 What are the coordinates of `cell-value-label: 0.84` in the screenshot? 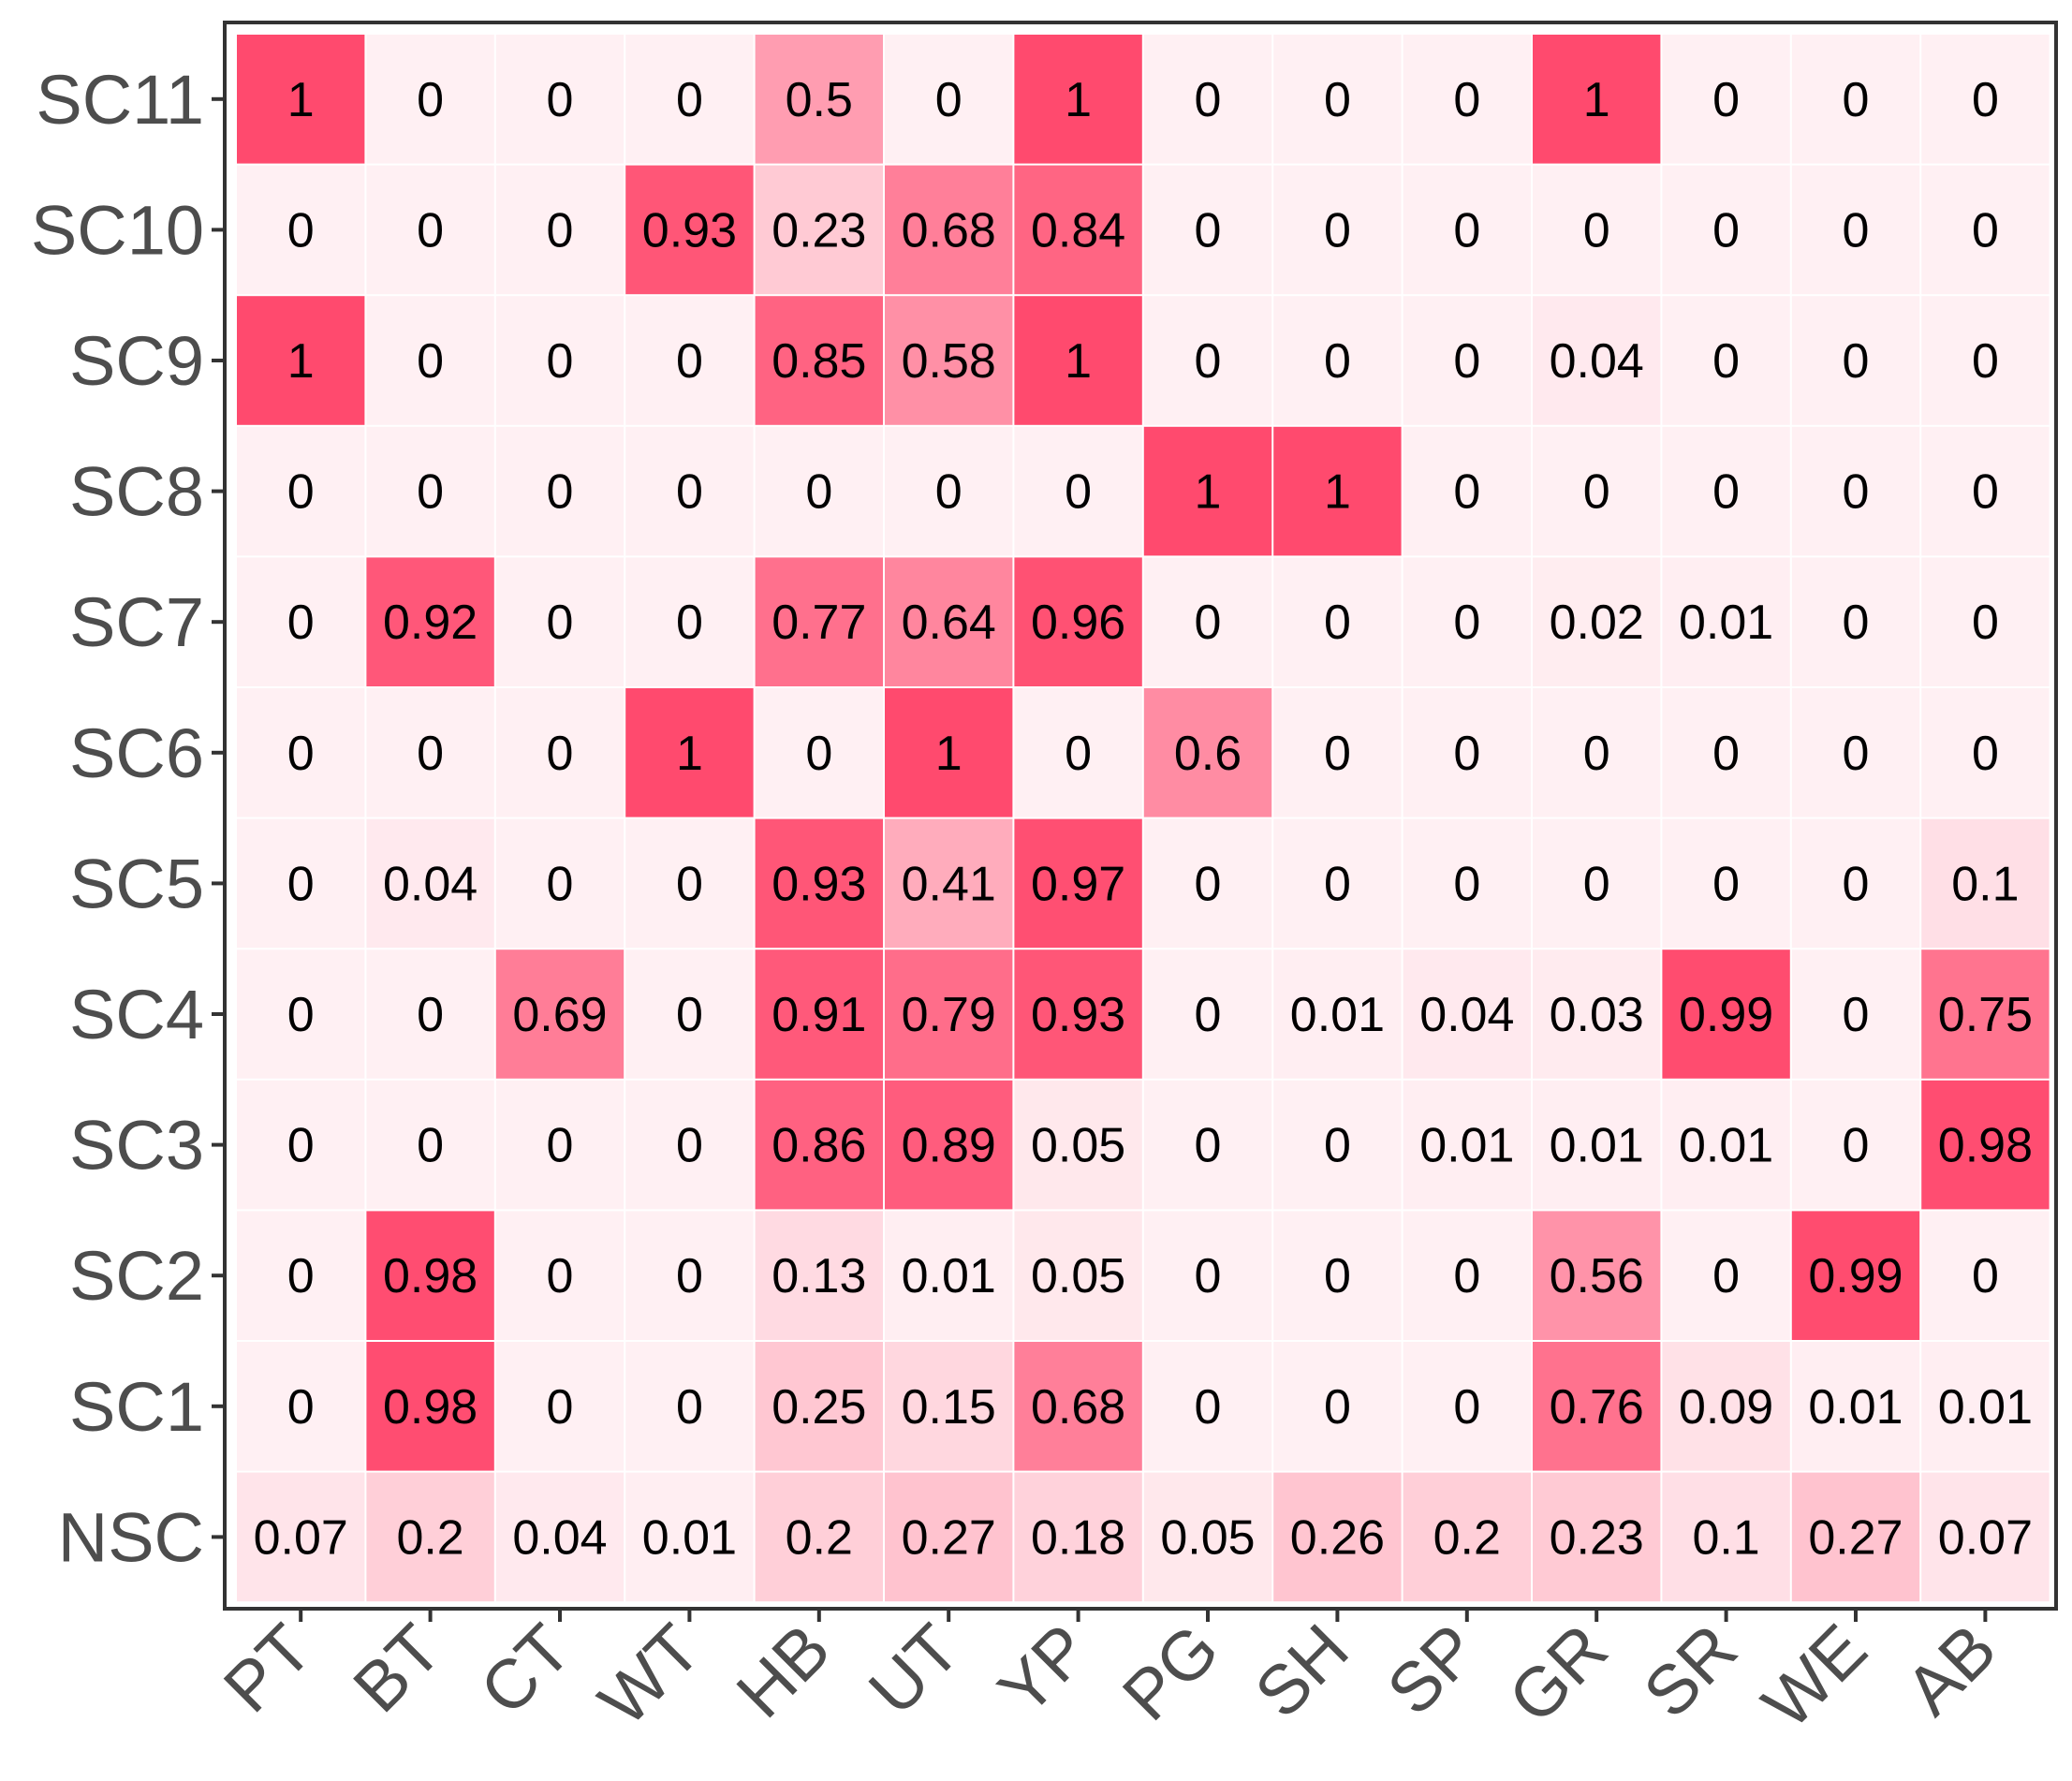 It's located at (1078, 230).